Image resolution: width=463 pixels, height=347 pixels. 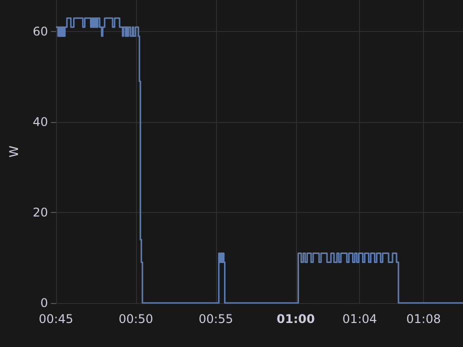 I want to click on x-tick-label: 00:45, so click(x=56, y=319).